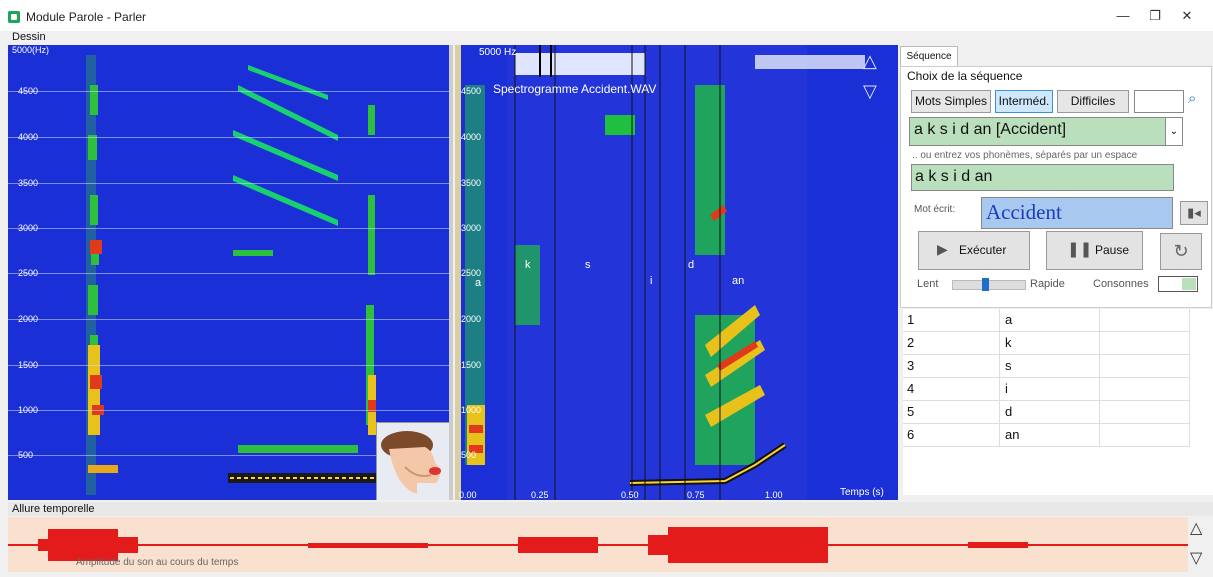  I want to click on spectrogram-title: Spectrogramme Accident.WAV, so click(575, 89).